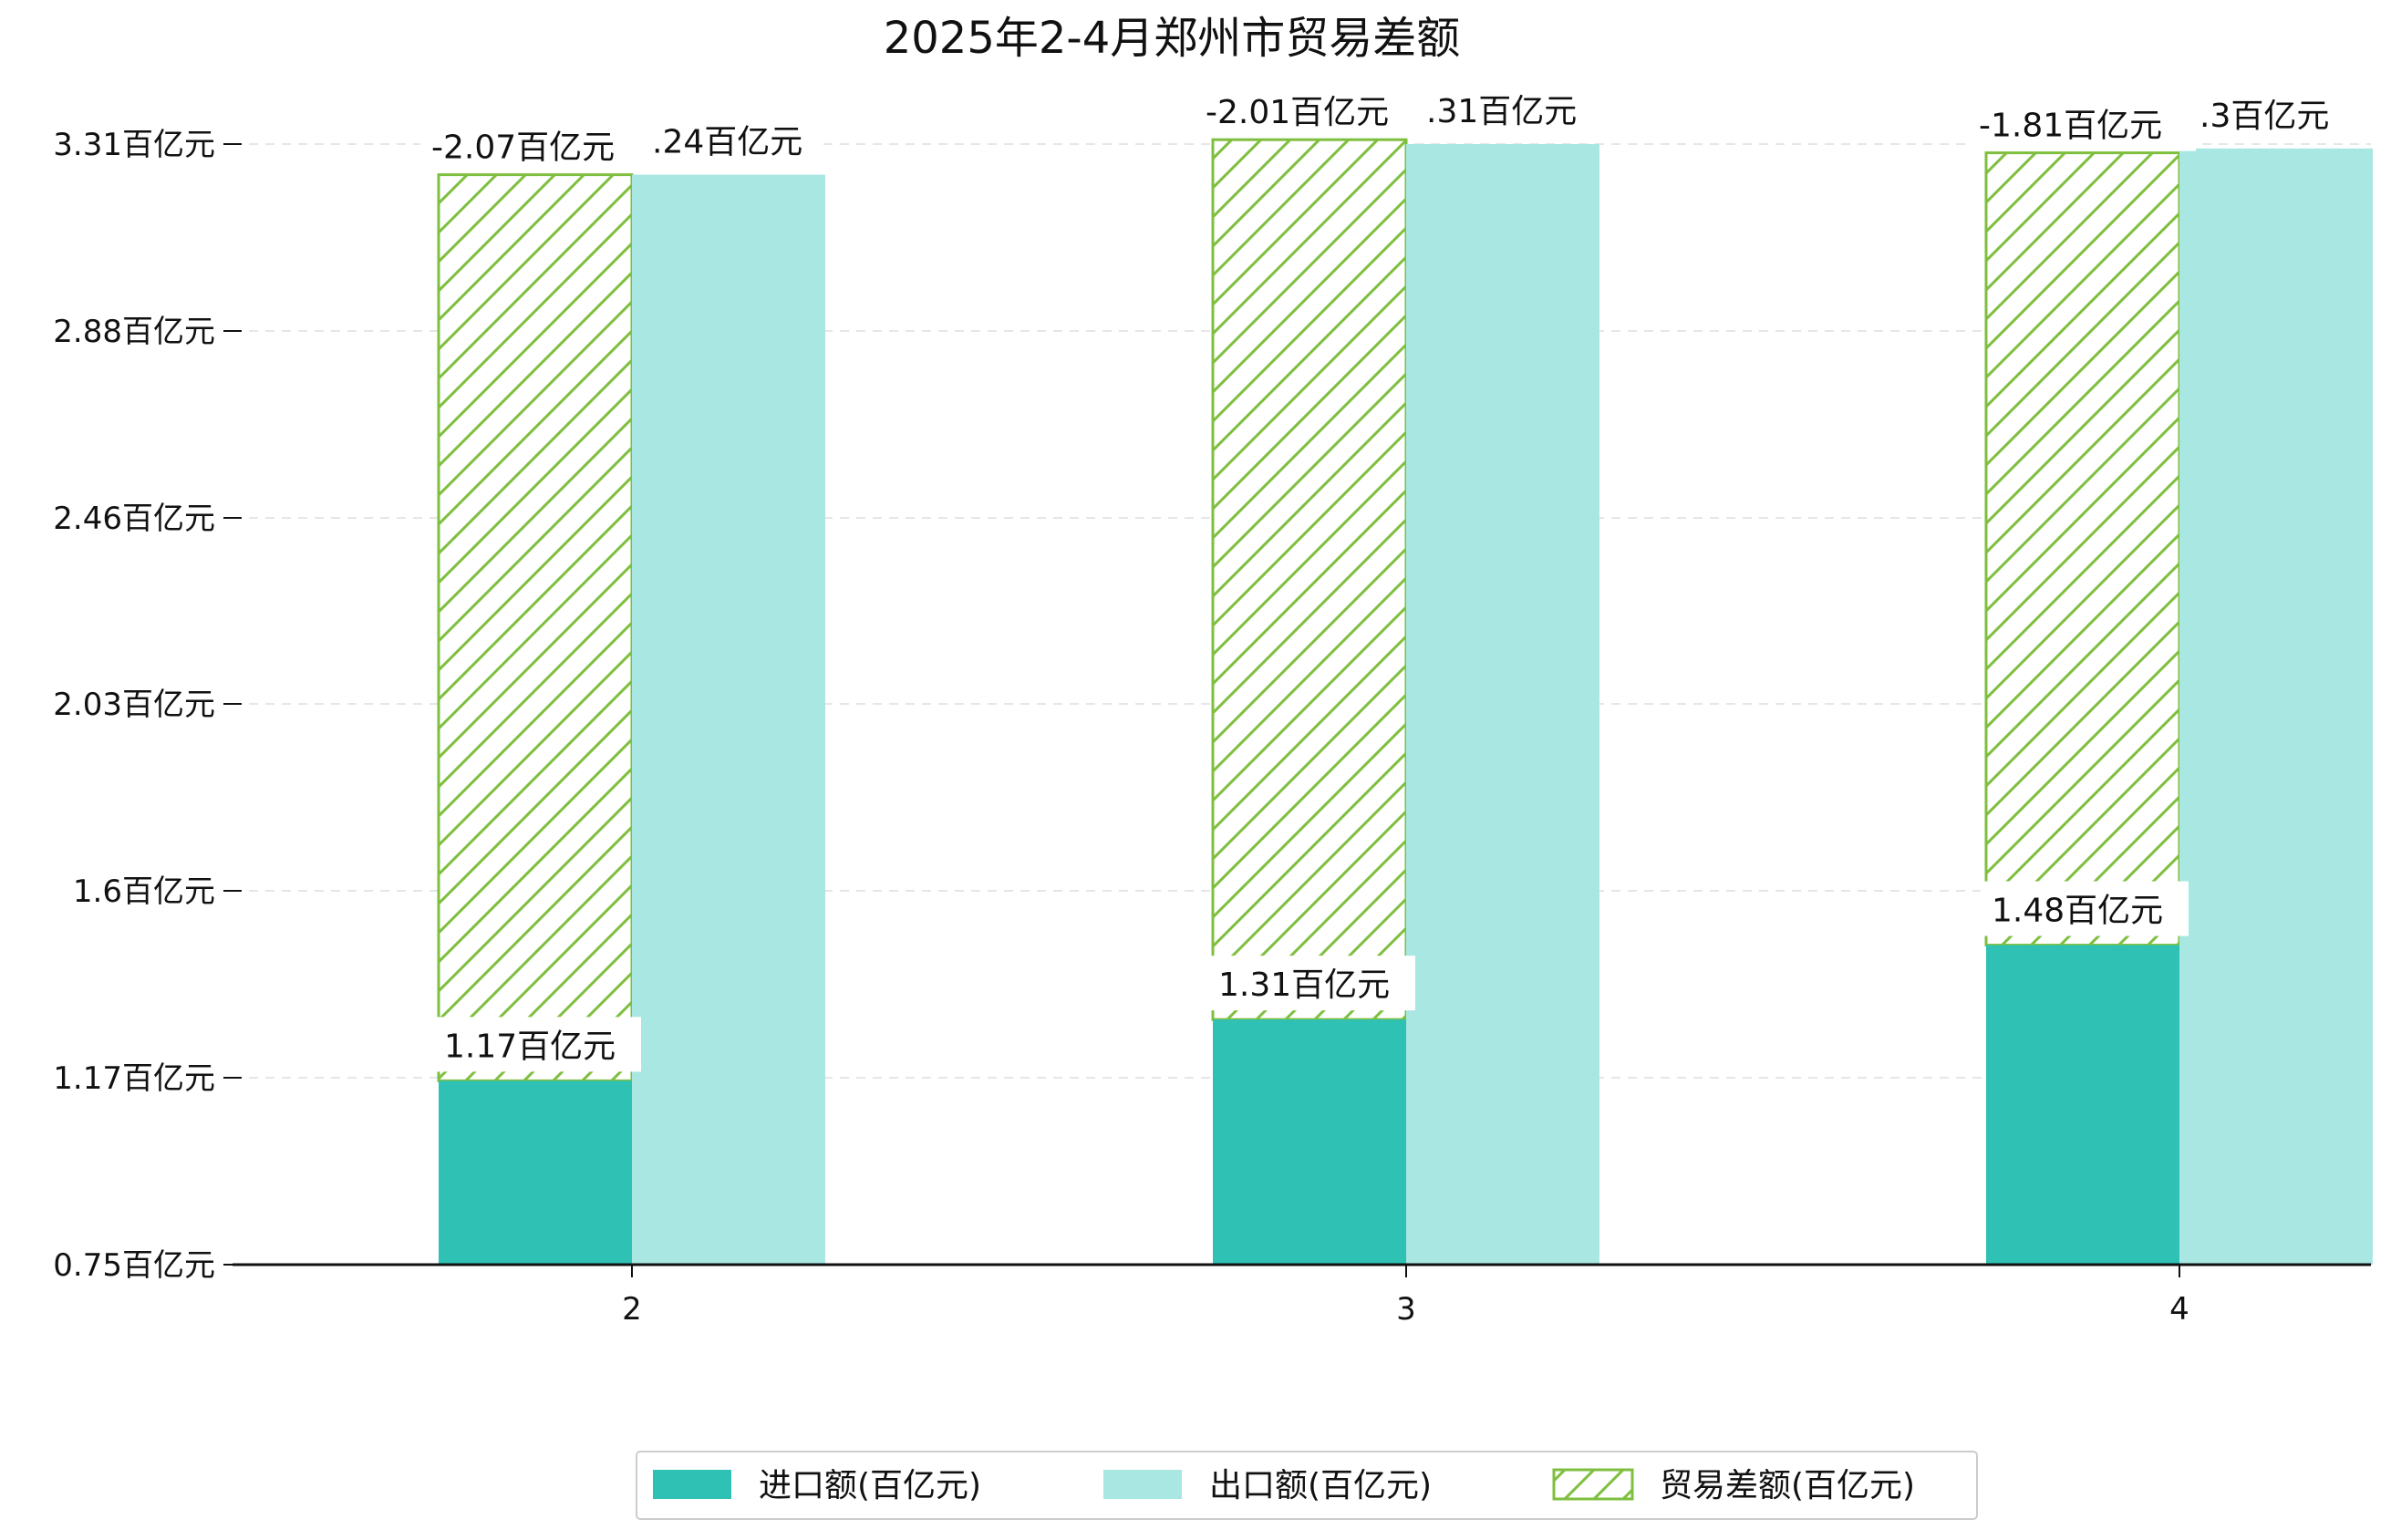  Describe the element at coordinates (1406, 1309) in the screenshot. I see `x-tick-label: 3` at that location.